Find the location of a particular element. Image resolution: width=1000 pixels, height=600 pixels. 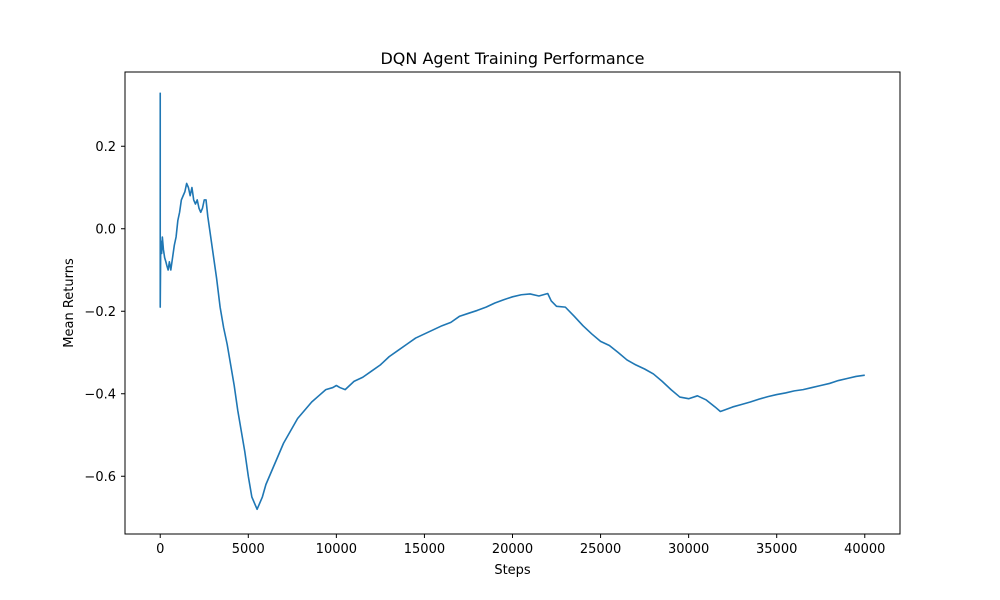

chart-title: DQN Agent Training Performance is located at coordinates (512, 58).